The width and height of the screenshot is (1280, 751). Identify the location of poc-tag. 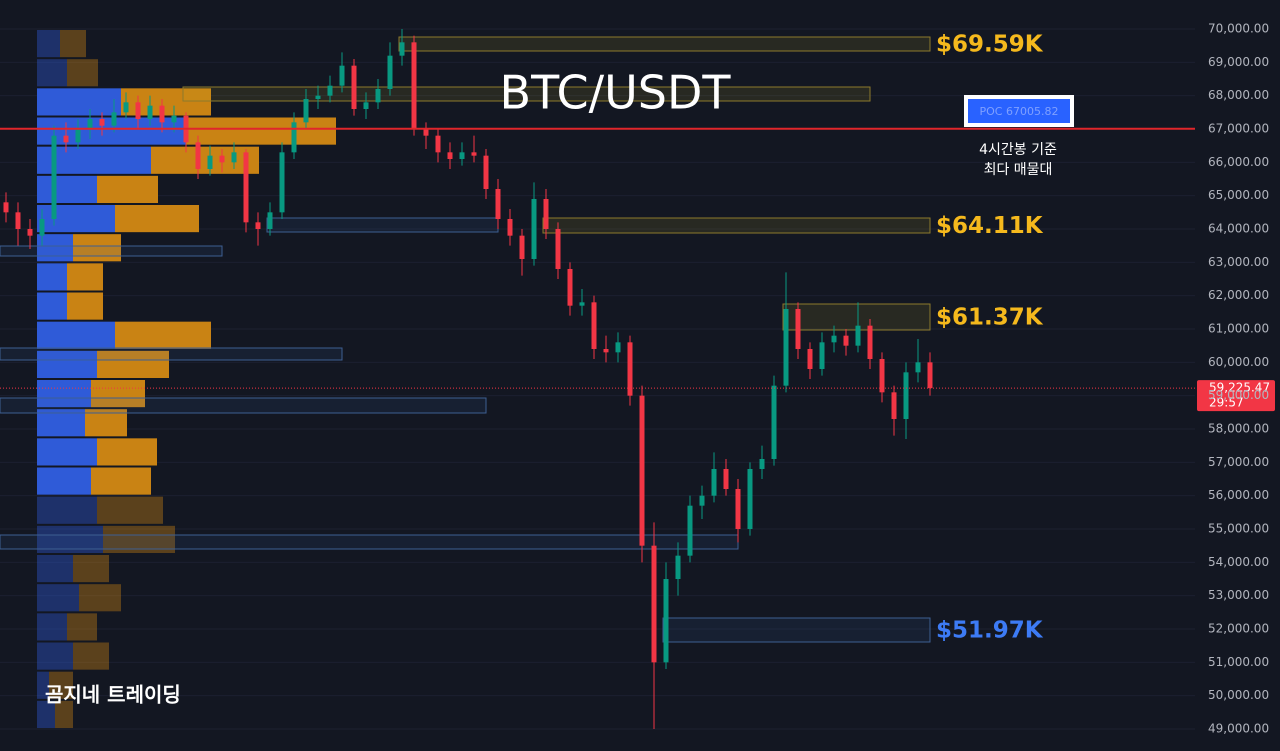
(1019, 111).